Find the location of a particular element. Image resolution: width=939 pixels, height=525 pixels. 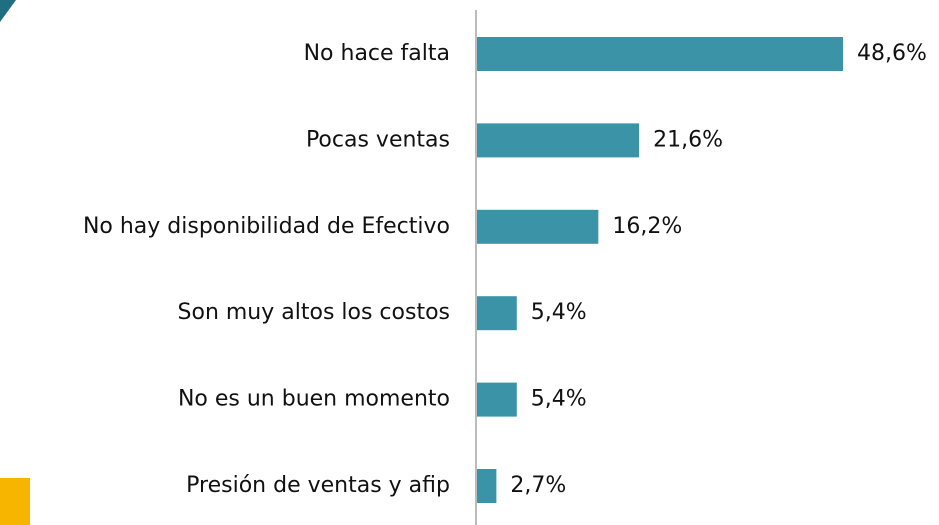

category-label: No es un buen momento is located at coordinates (314, 399).